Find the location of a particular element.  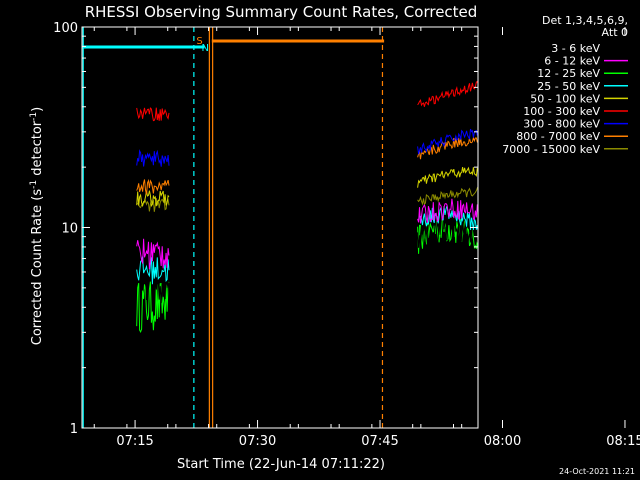

x-tick-label: 07:15 is located at coordinates (134, 441).